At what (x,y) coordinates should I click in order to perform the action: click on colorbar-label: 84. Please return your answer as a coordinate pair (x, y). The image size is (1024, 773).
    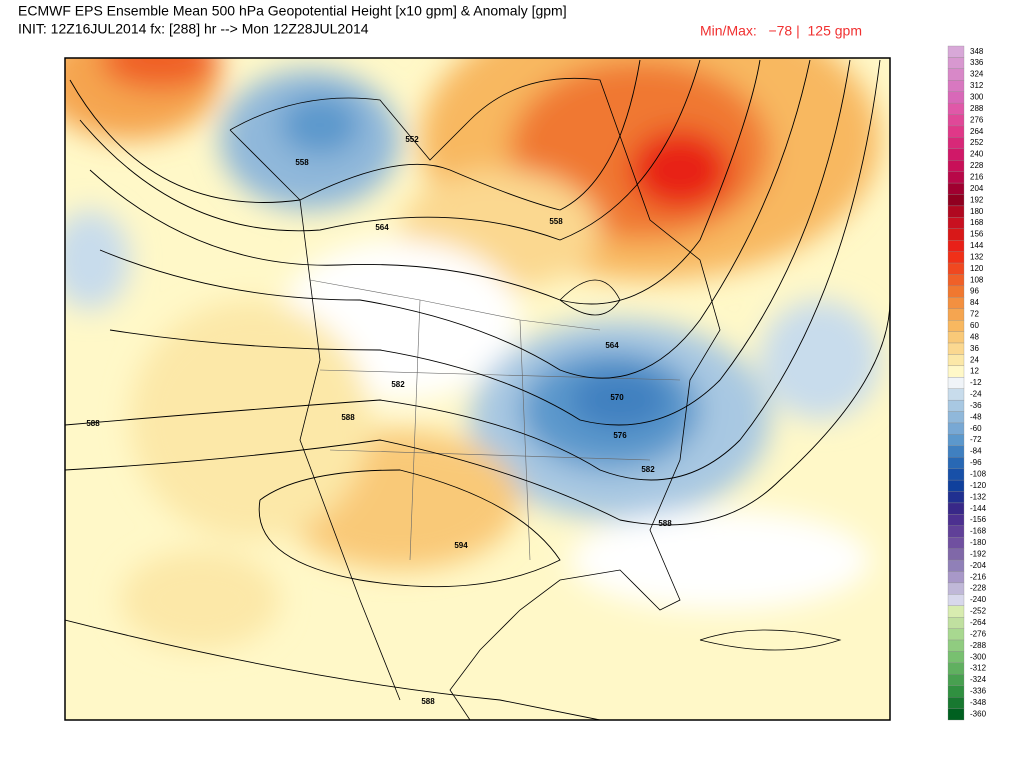
    Looking at the image, I should click on (974, 302).